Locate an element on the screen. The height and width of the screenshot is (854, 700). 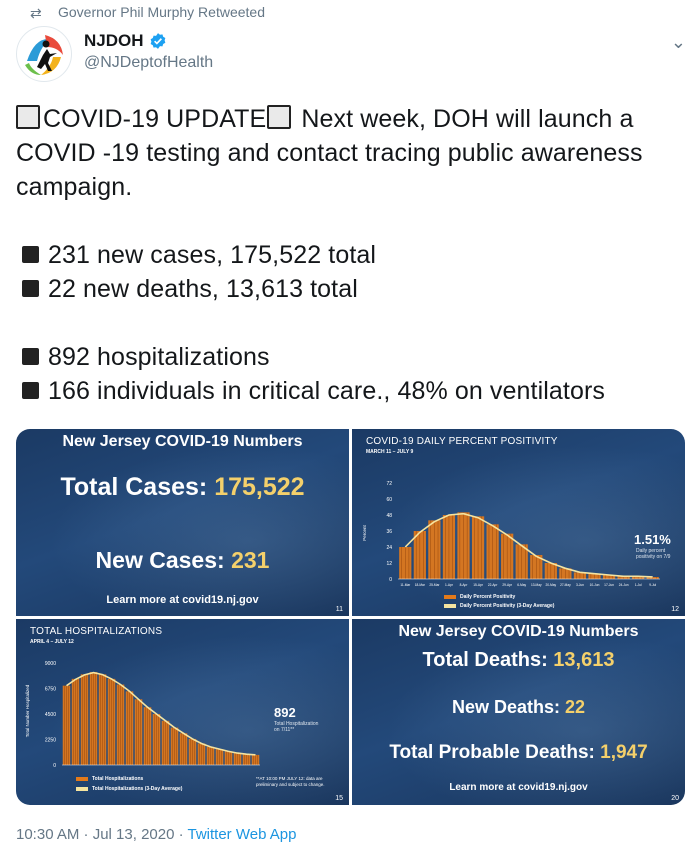
legend-item: Total Hospitalizations (3-Day Average) is located at coordinates (129, 789).